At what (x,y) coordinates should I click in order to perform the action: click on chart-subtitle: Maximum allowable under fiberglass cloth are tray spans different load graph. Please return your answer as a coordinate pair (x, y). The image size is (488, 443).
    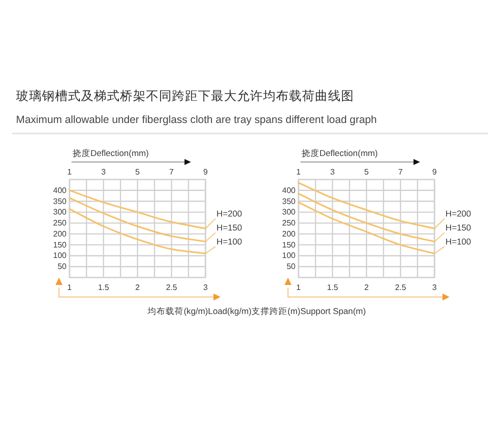
    Looking at the image, I should click on (196, 120).